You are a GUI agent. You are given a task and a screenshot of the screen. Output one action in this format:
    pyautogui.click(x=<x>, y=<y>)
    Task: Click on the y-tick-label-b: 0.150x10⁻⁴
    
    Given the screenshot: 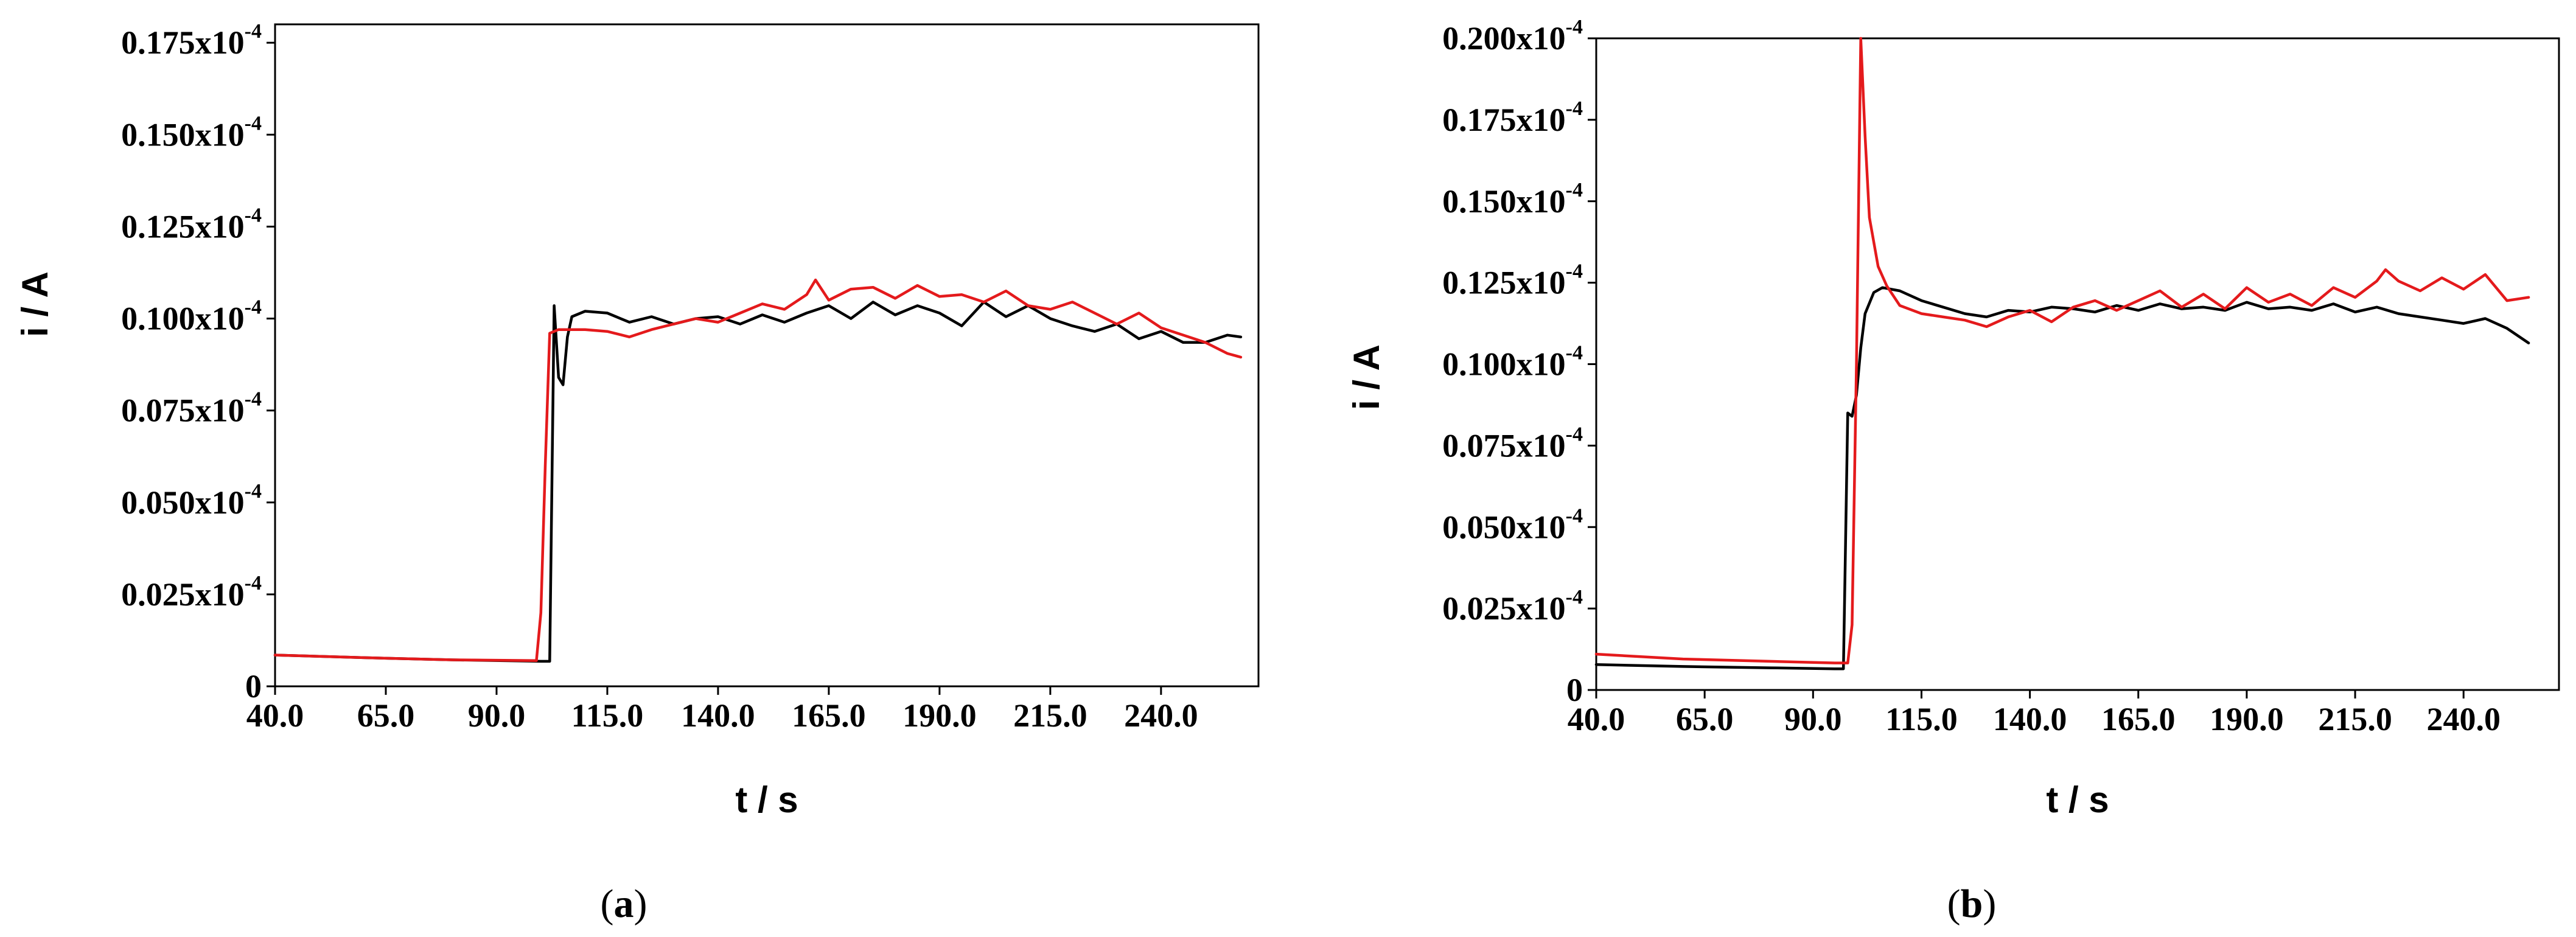 What is the action you would take?
    pyautogui.click(x=1512, y=200)
    